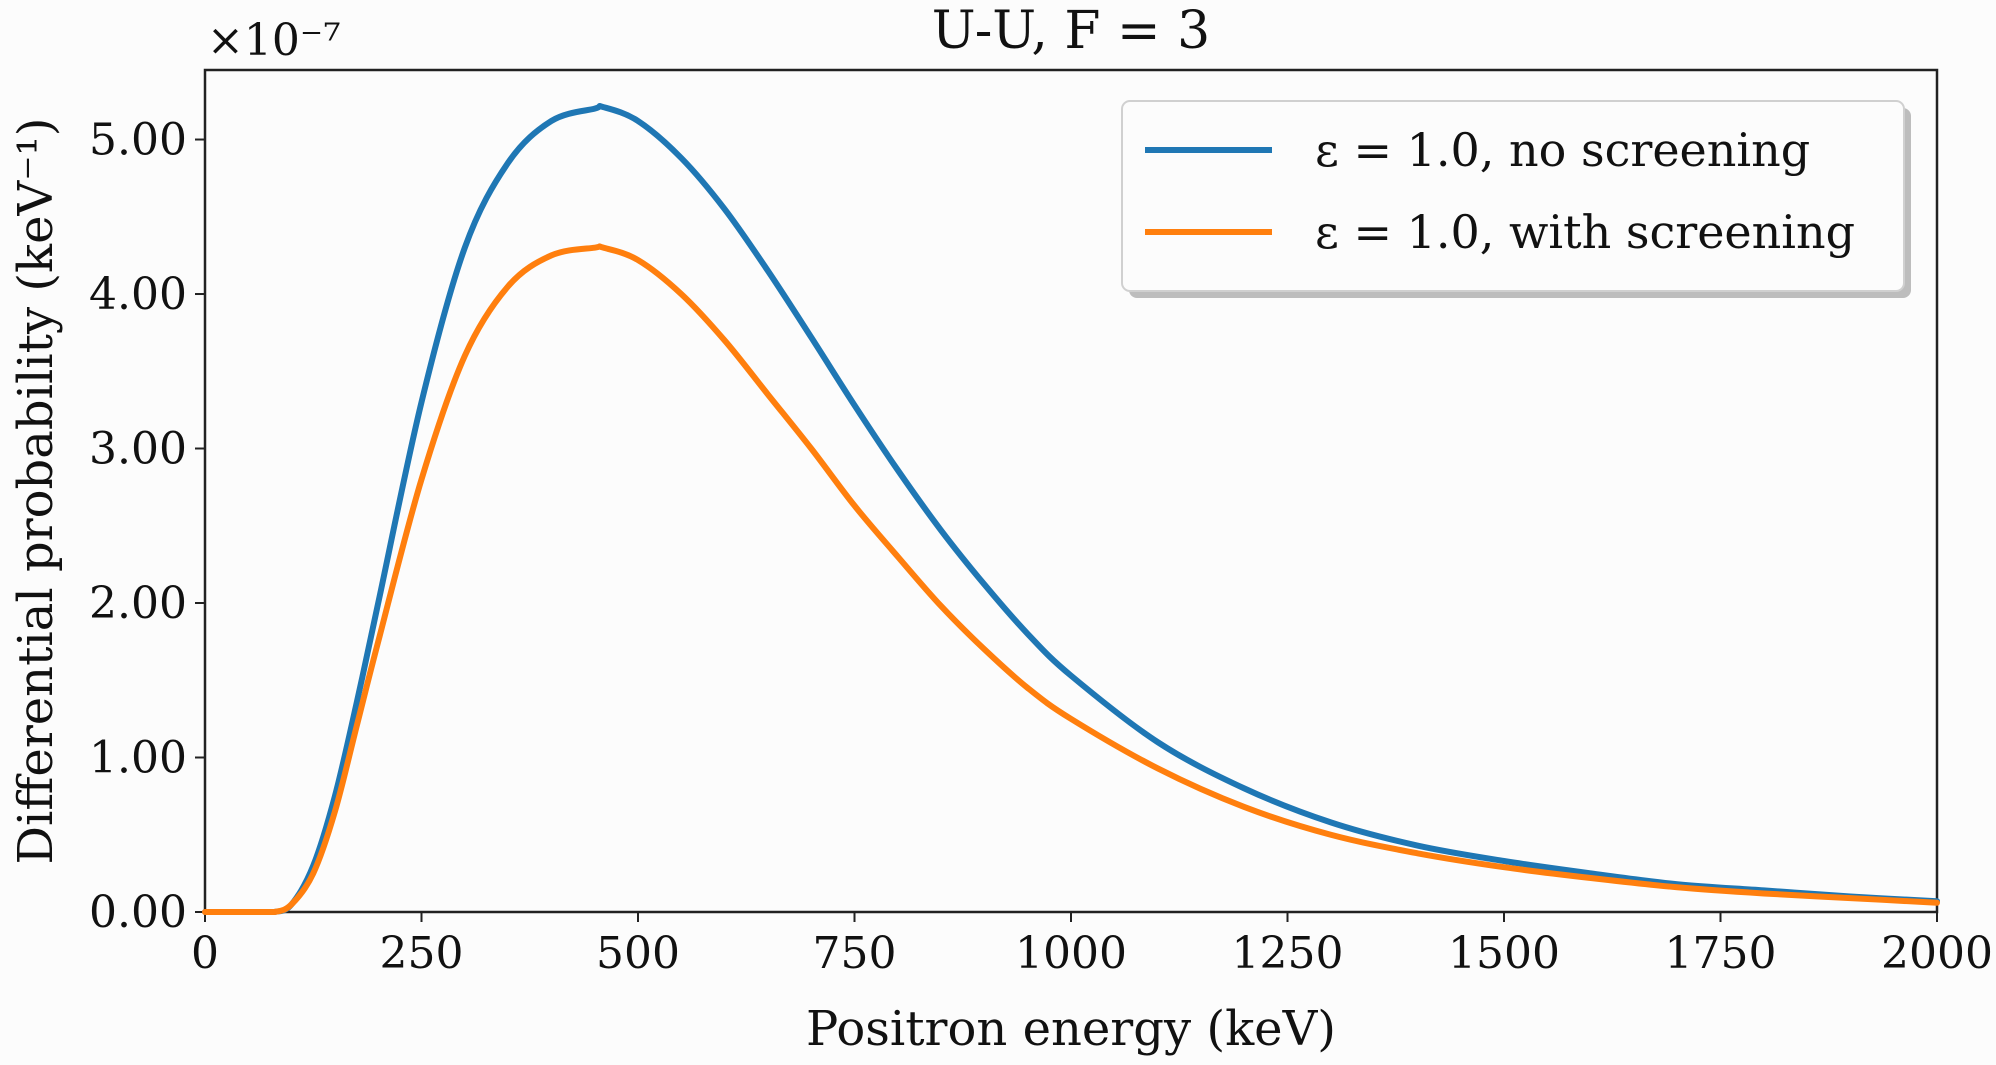 This screenshot has width=1996, height=1065. Describe the element at coordinates (138, 449) in the screenshot. I see `y-tick-label: 3.00` at that location.